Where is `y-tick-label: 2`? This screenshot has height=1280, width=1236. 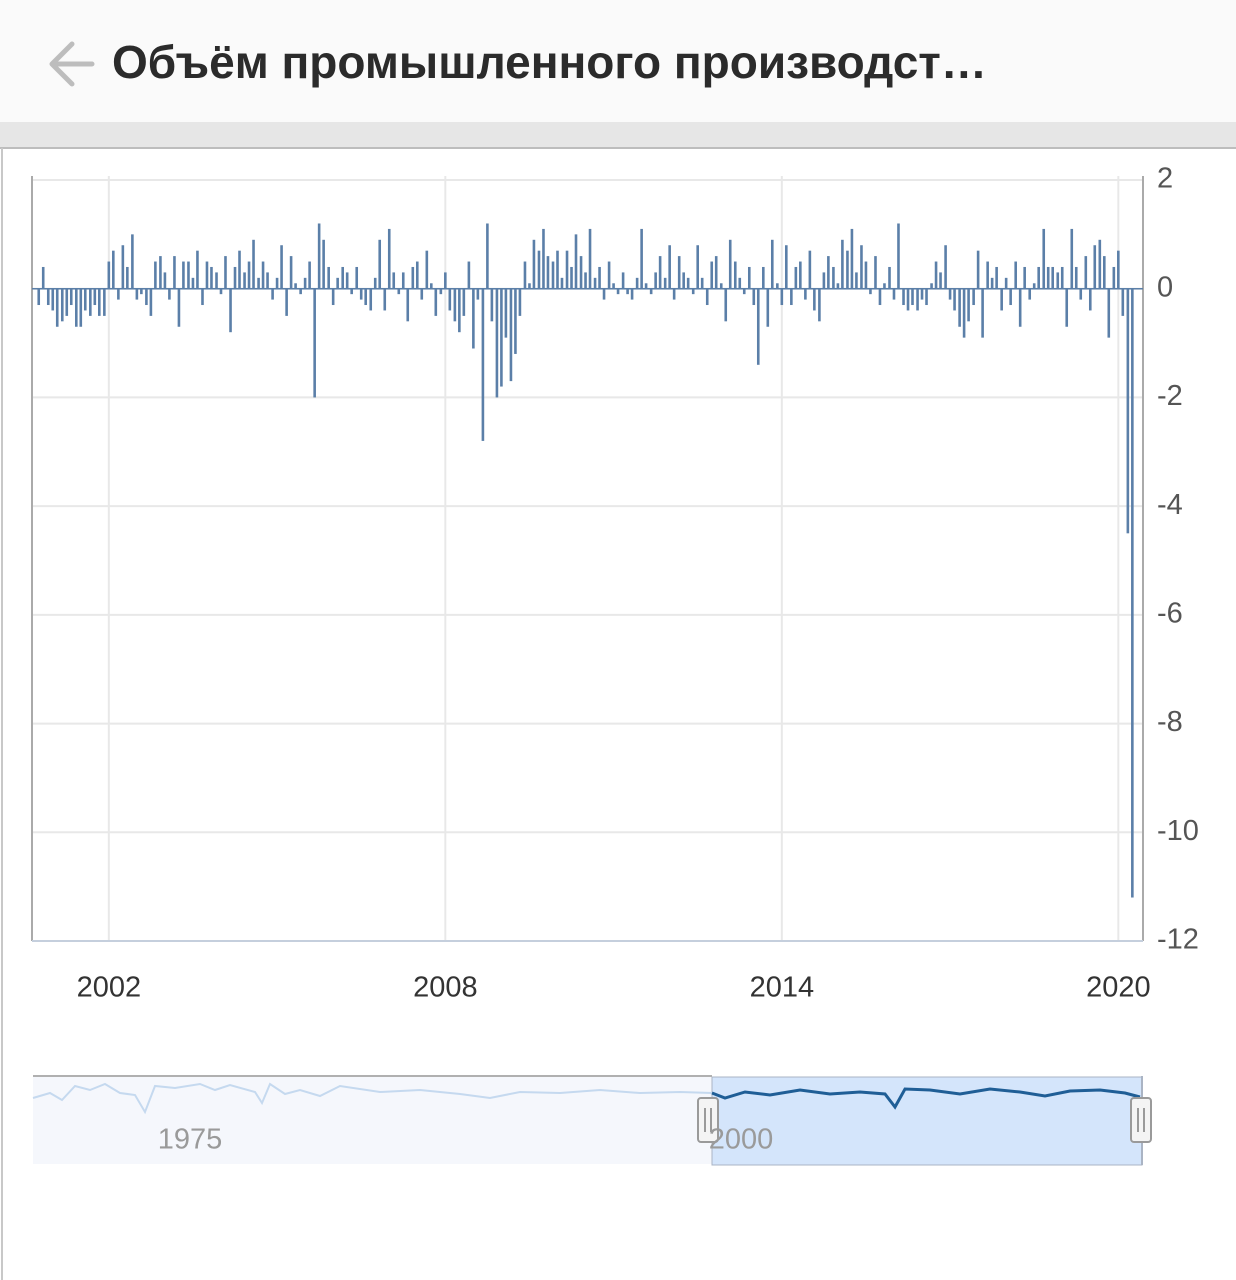 y-tick-label: 2 is located at coordinates (1165, 179).